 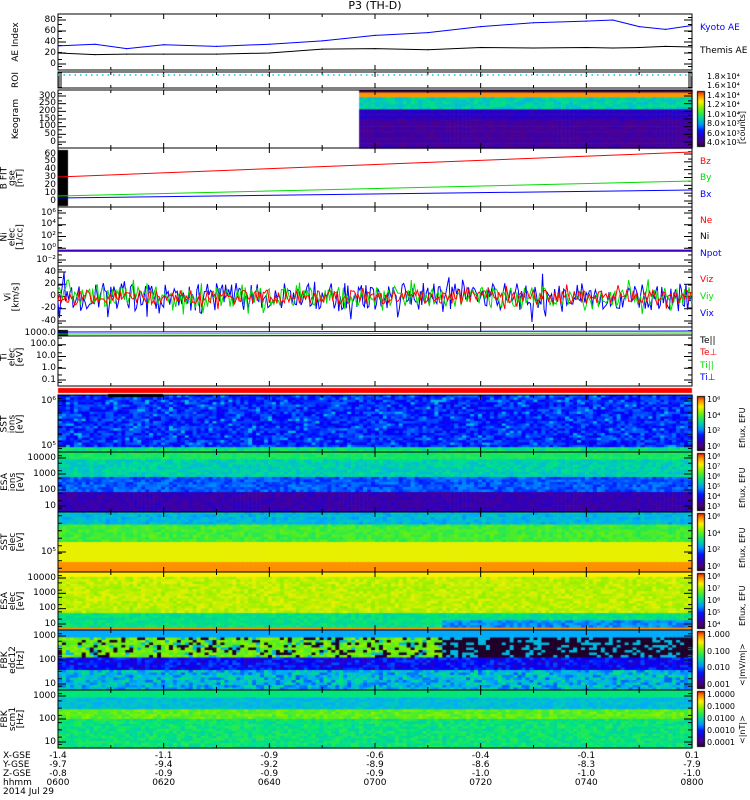 What do you see at coordinates (723, 133) in the screenshot?
I see `keogram-colorbar-label: 6.0×10³` at bounding box center [723, 133].